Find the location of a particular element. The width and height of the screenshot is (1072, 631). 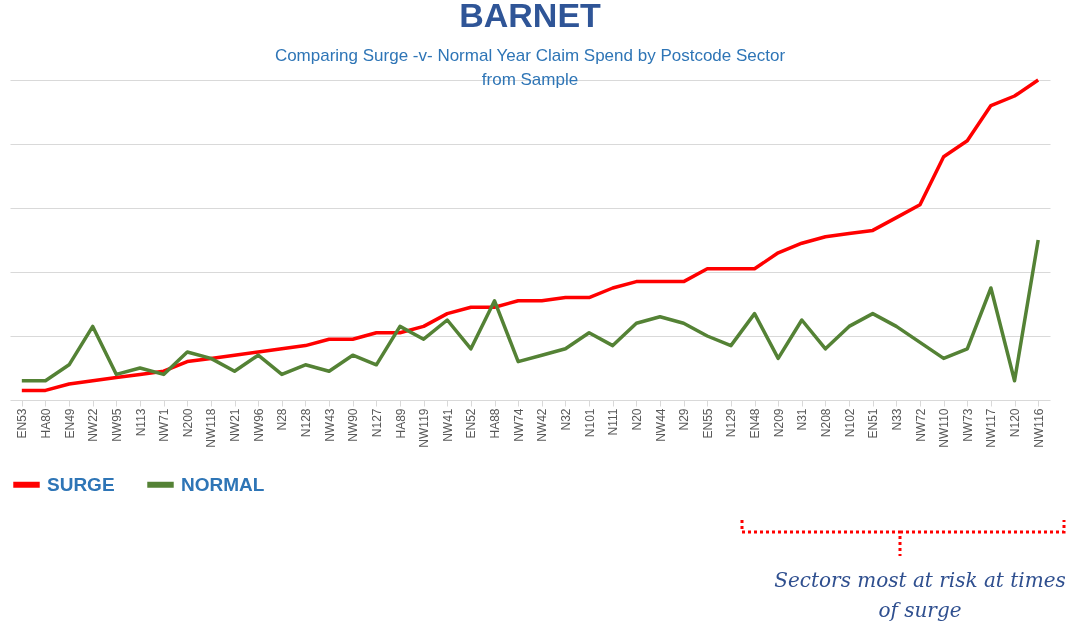

x-tick-label: N32 is located at coordinates (565, 419).